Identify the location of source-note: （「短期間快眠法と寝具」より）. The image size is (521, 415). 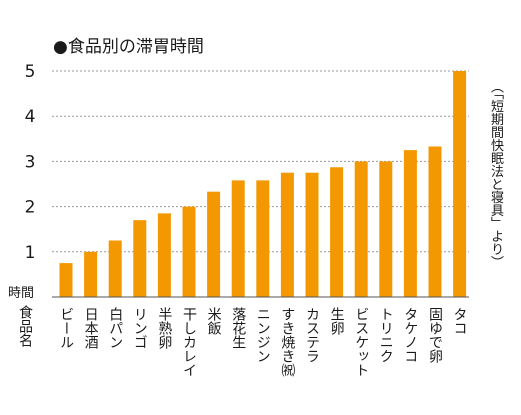
(495, 174).